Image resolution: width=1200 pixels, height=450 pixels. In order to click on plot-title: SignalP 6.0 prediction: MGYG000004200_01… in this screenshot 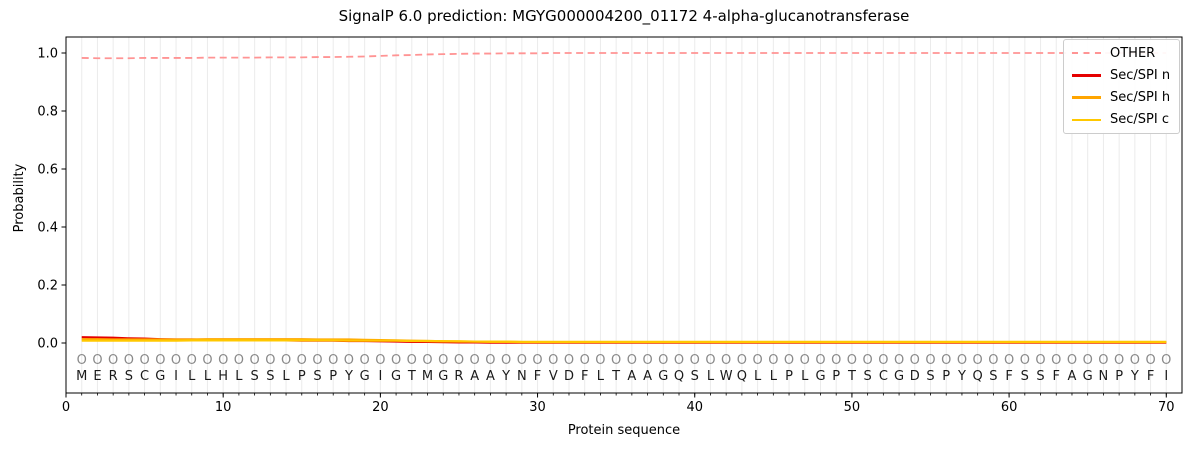, I will do `click(624, 16)`.